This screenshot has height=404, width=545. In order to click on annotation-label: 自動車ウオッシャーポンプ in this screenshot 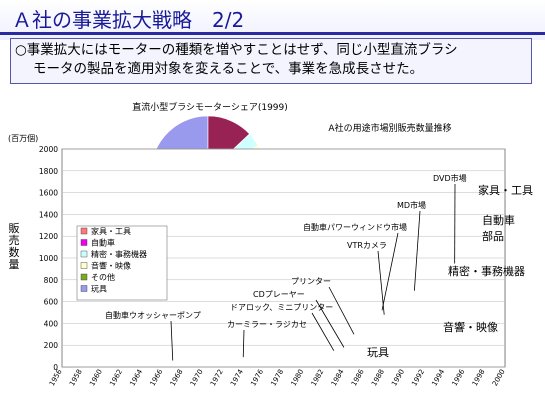, I will do `click(153, 315)`.